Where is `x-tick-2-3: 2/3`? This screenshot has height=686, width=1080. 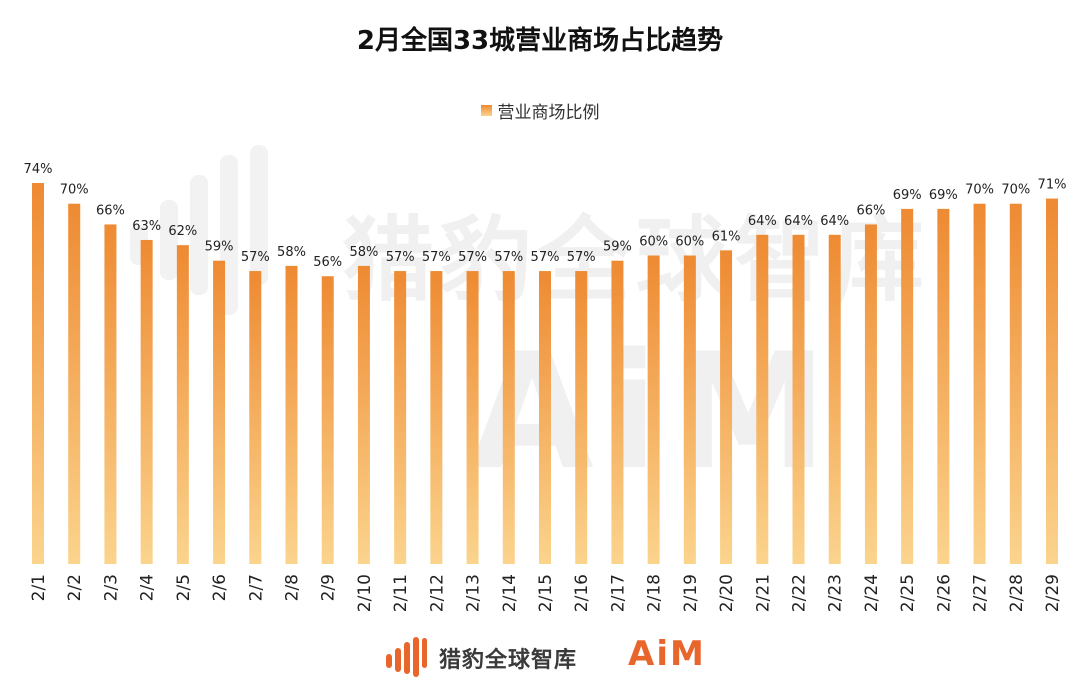
x-tick-2-3: 2/3 is located at coordinates (111, 587).